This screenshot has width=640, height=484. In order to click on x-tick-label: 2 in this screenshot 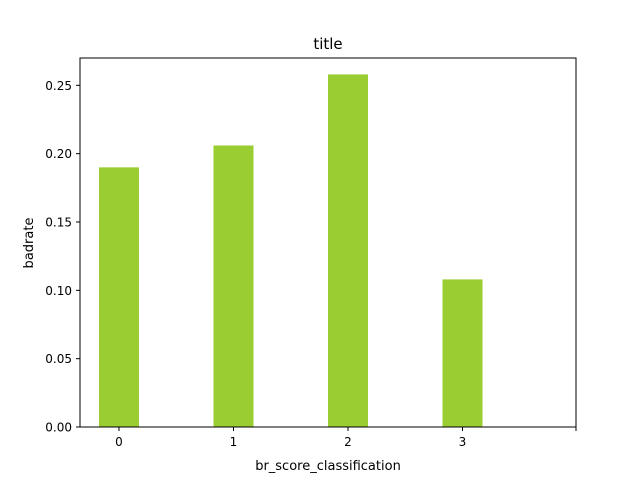, I will do `click(348, 442)`.